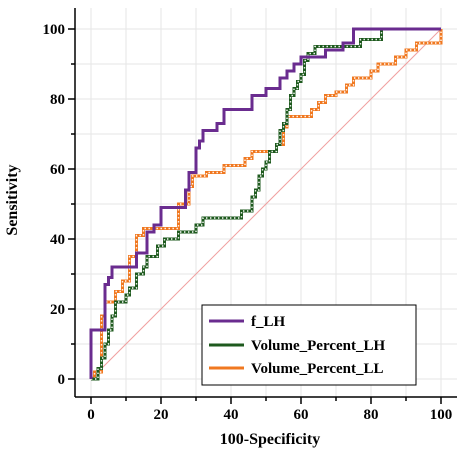 The image size is (465, 454). I want to click on legend-label-volume-percent-lh: Volume_Percent_LH, so click(318, 346).